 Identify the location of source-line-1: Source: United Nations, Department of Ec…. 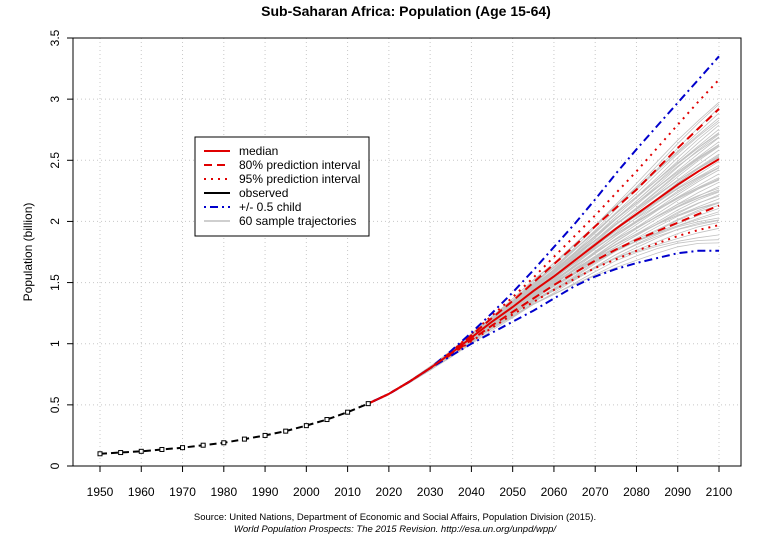
(395, 517).